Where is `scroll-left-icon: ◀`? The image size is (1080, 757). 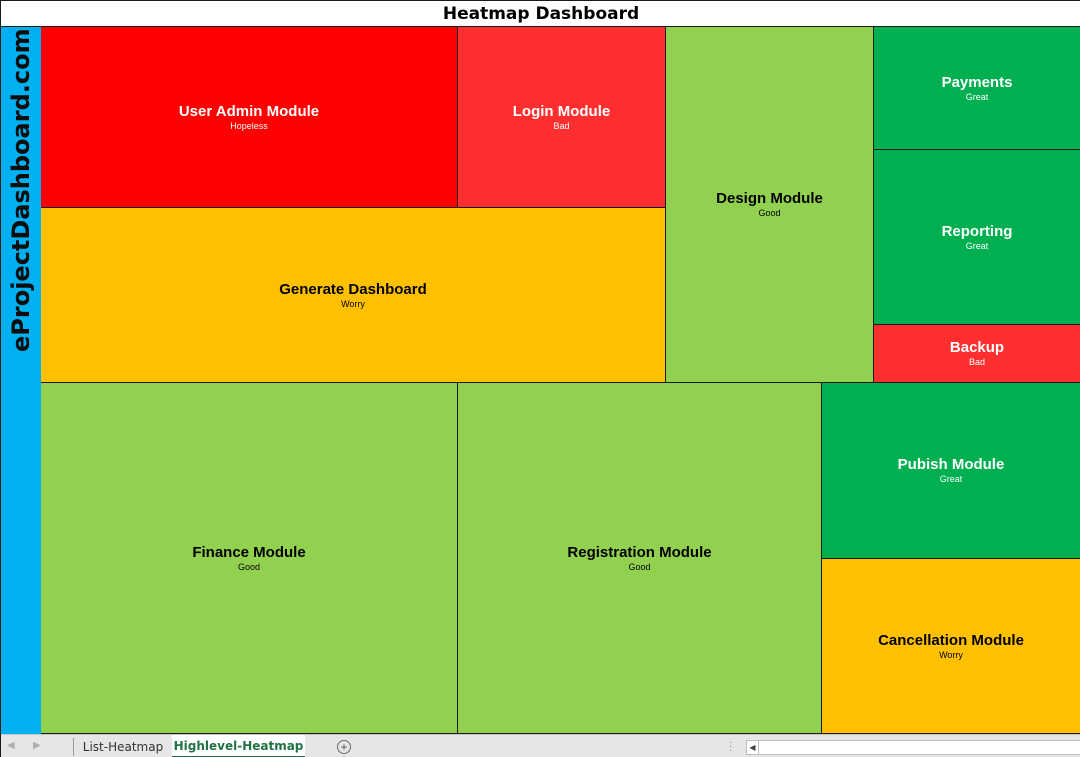
scroll-left-icon: ◀ is located at coordinates (753, 747).